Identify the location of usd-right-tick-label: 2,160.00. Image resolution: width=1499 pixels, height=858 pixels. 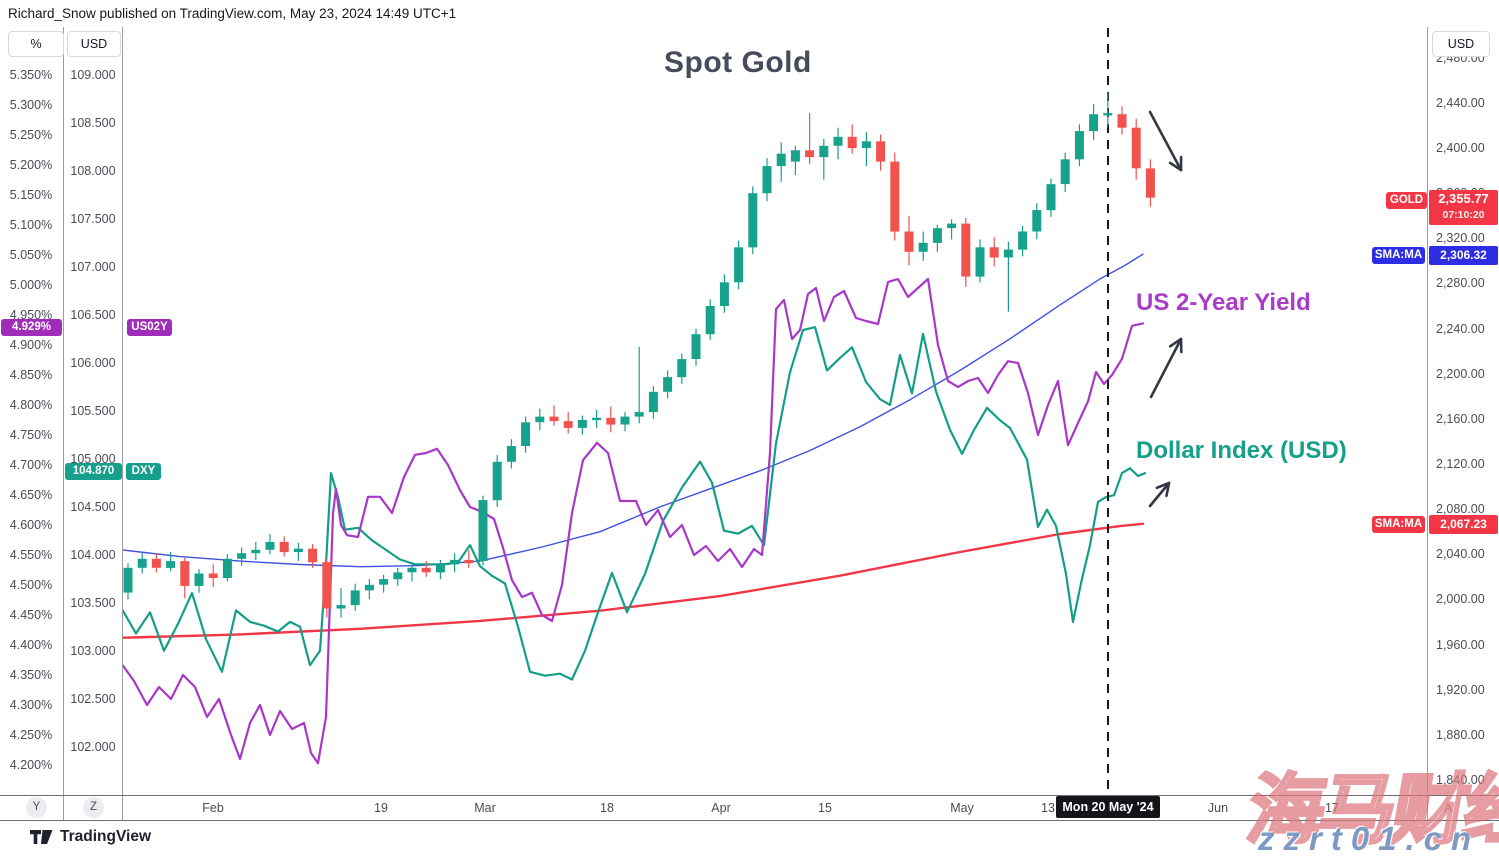
(1460, 419).